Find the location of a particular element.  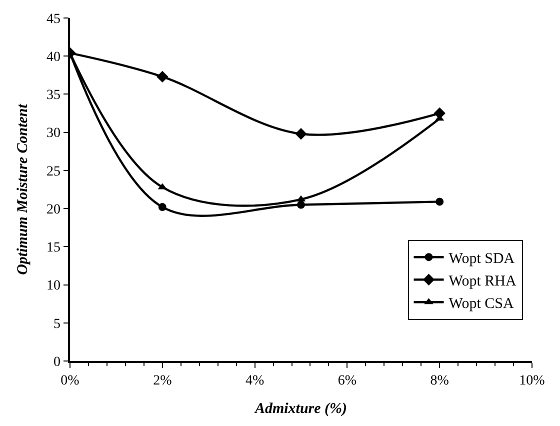

legend-label: Wopt RHA is located at coordinates (482, 281).